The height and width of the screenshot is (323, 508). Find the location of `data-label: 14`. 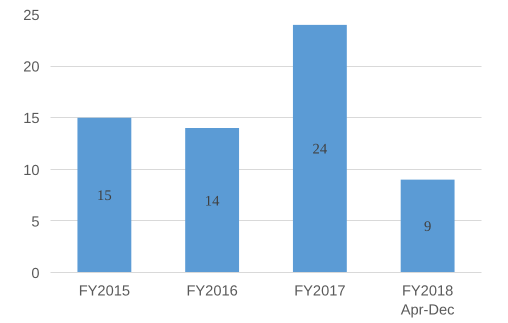

data-label: 14 is located at coordinates (212, 201).